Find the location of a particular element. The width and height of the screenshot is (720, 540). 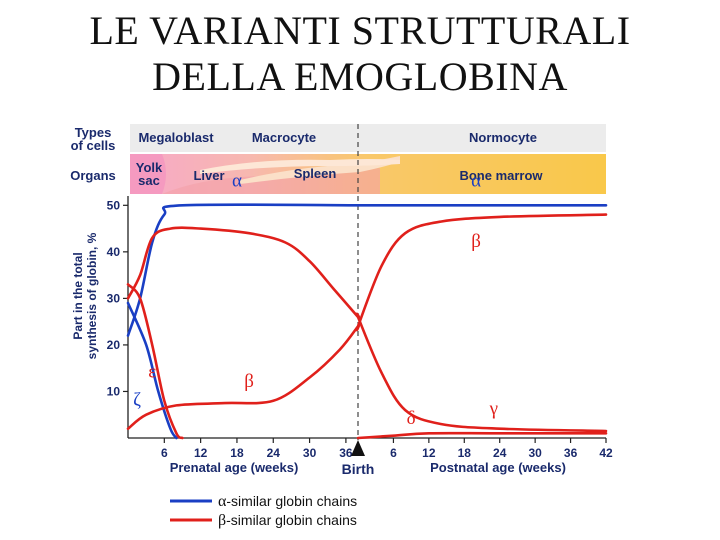

organ-bone-marrow: Bone marrow is located at coordinates (501, 175).